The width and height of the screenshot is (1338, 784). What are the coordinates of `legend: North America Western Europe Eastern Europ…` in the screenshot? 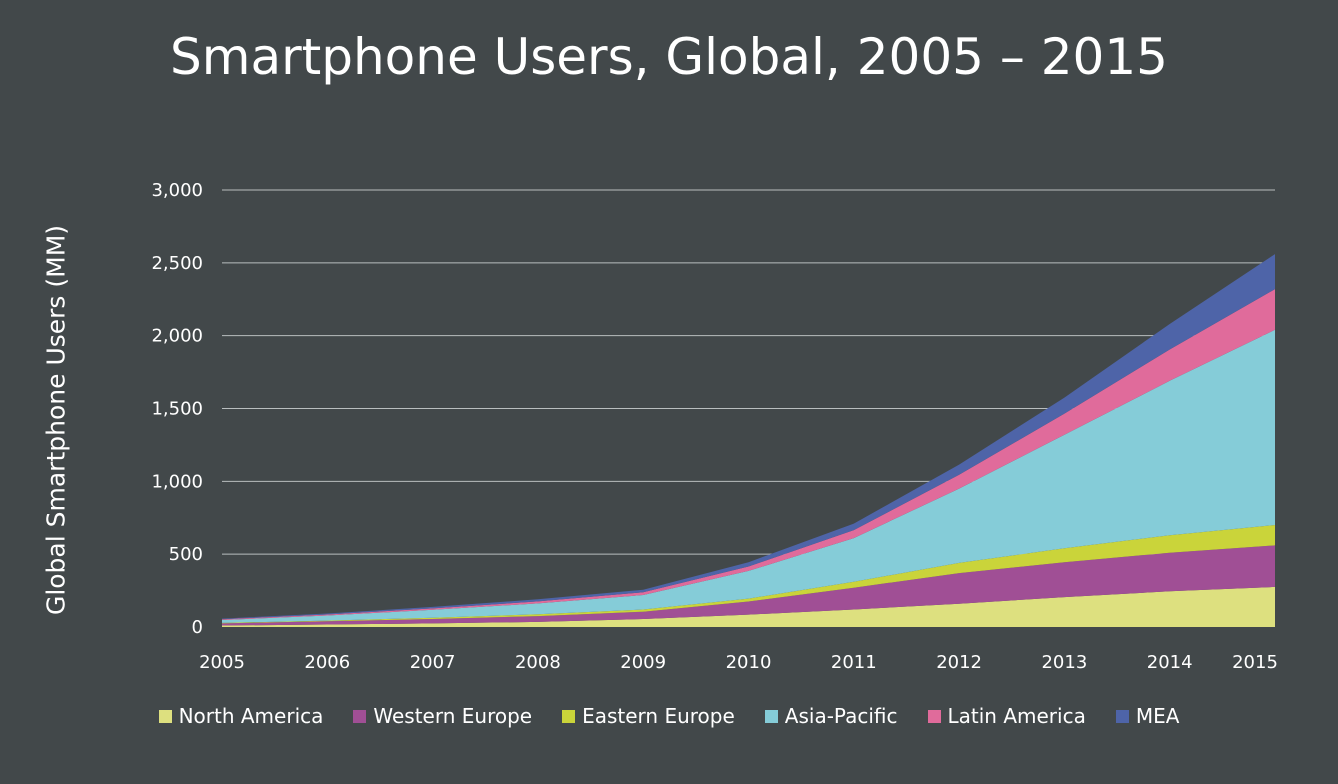 It's located at (669, 716).